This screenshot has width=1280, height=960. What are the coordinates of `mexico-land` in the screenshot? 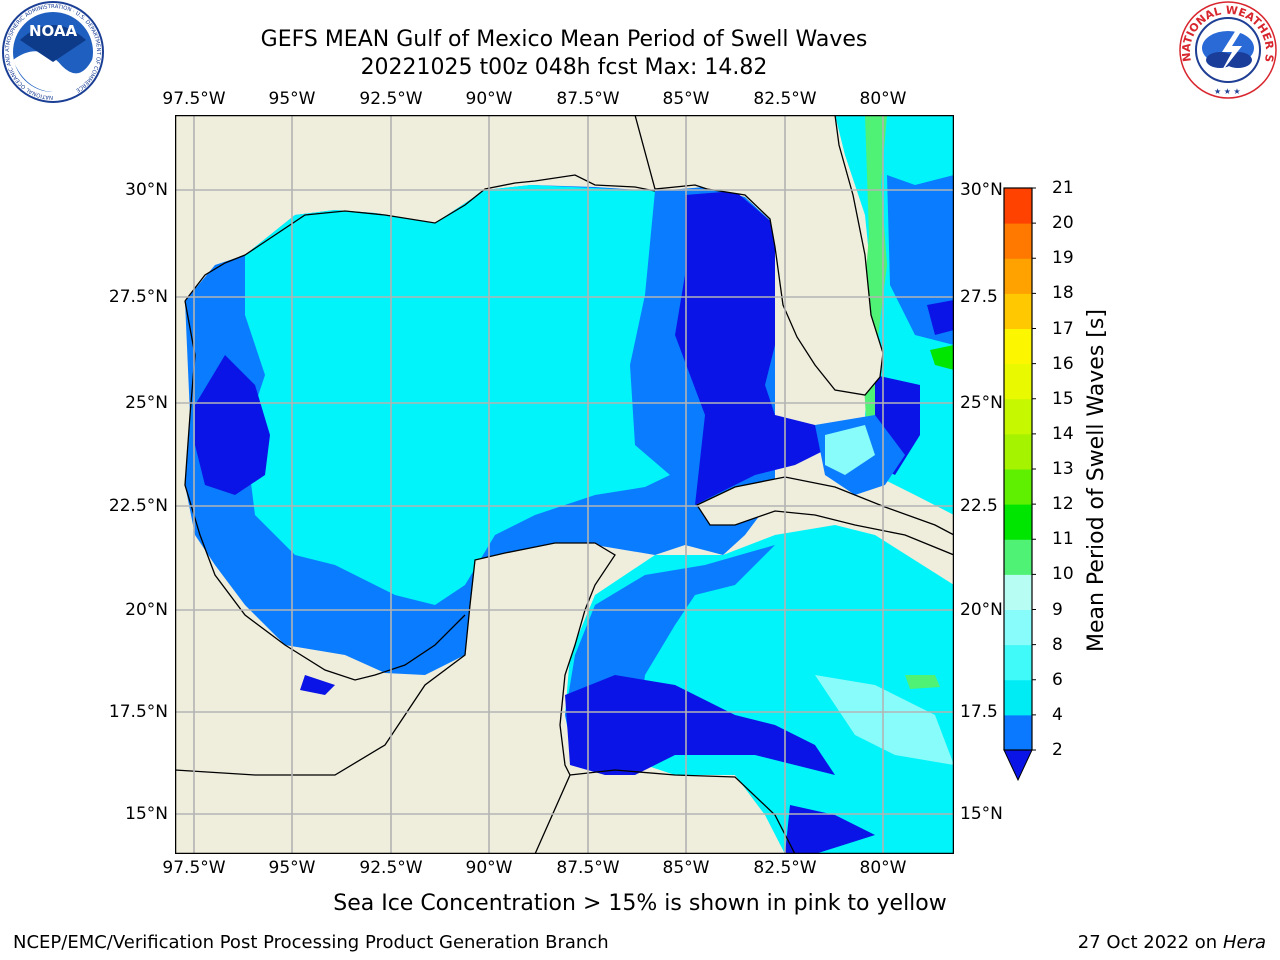 It's located at (395, 698).